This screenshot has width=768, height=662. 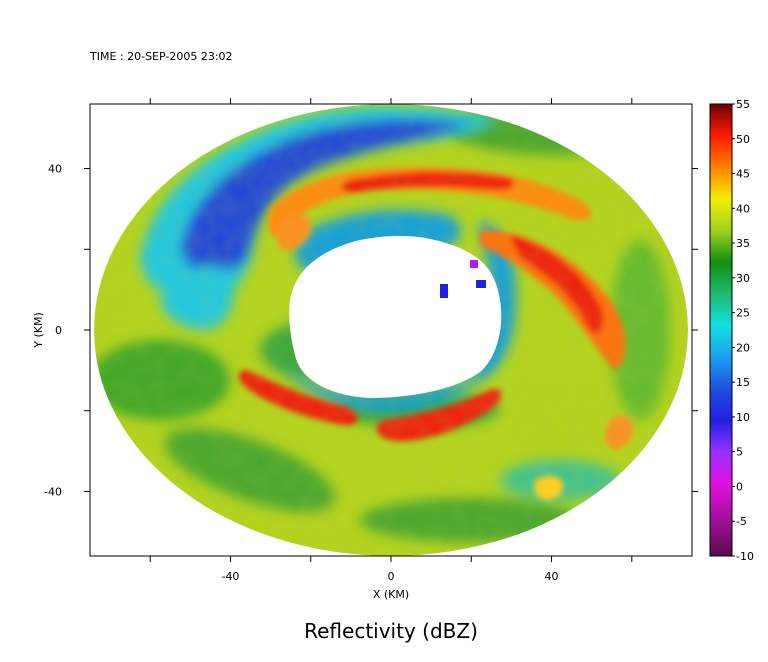 What do you see at coordinates (743, 417) in the screenshot?
I see `colorbar-tick-label: 10` at bounding box center [743, 417].